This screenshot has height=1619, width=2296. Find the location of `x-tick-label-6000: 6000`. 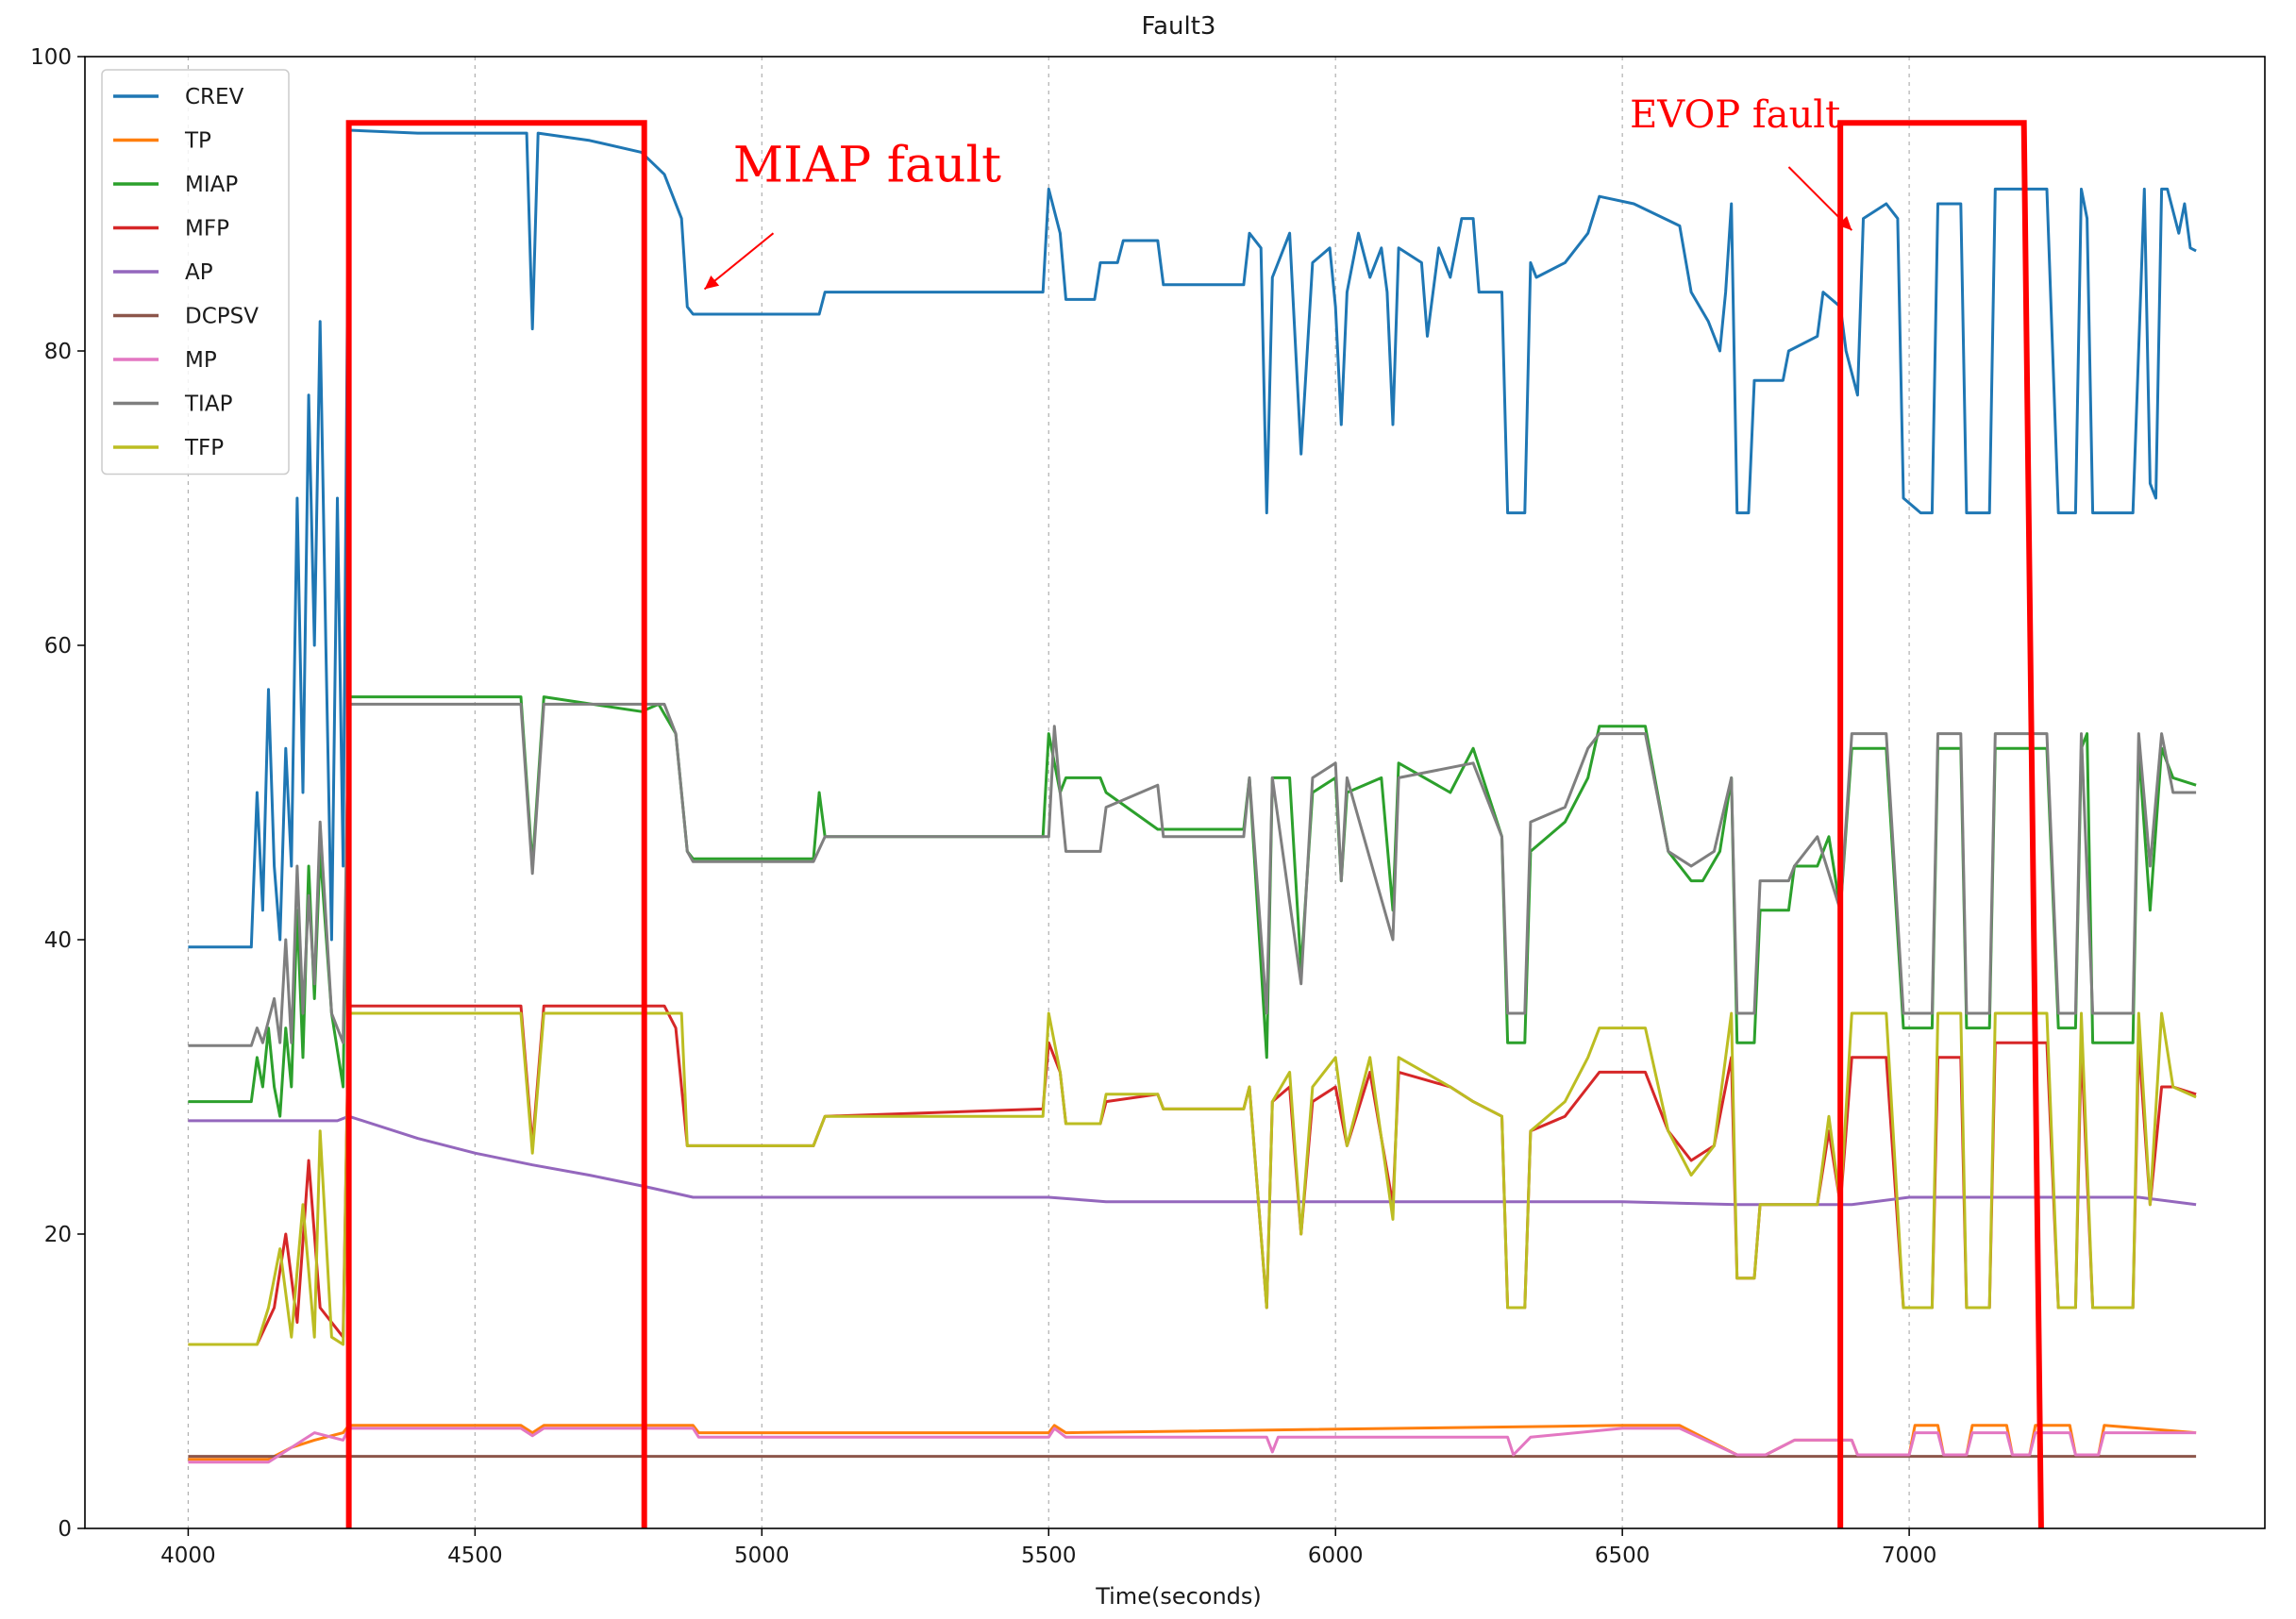

x-tick-label-6000: 6000 is located at coordinates (1336, 1556).